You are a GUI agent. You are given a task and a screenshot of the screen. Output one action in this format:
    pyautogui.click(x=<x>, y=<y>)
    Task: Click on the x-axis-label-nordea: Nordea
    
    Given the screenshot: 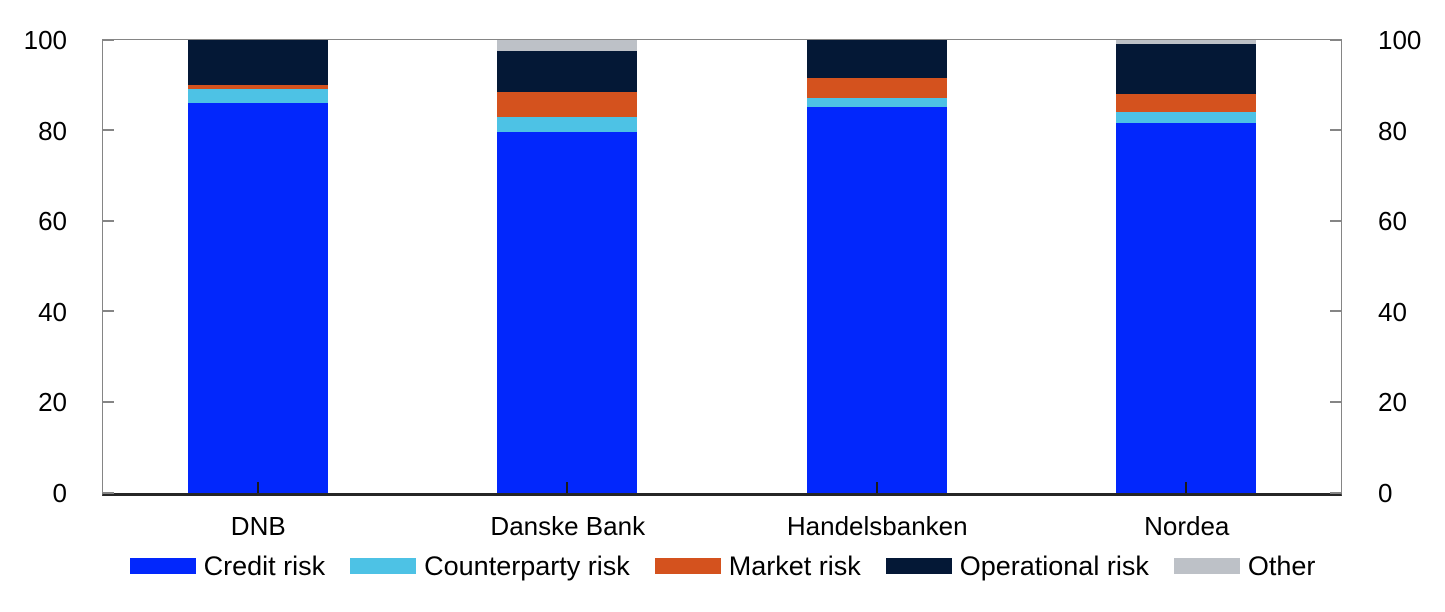 What is the action you would take?
    pyautogui.click(x=1187, y=526)
    